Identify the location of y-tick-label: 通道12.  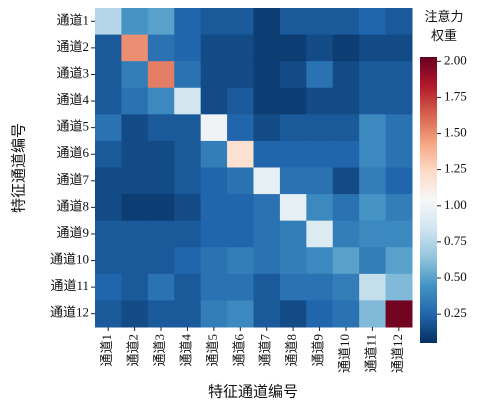
(69, 312).